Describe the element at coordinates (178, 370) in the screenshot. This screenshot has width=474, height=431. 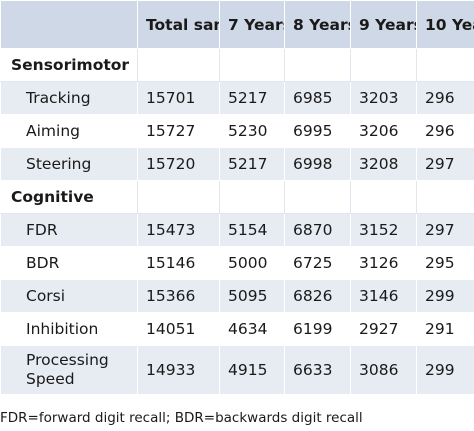
I see `cell-total-sample: 14933` at that location.